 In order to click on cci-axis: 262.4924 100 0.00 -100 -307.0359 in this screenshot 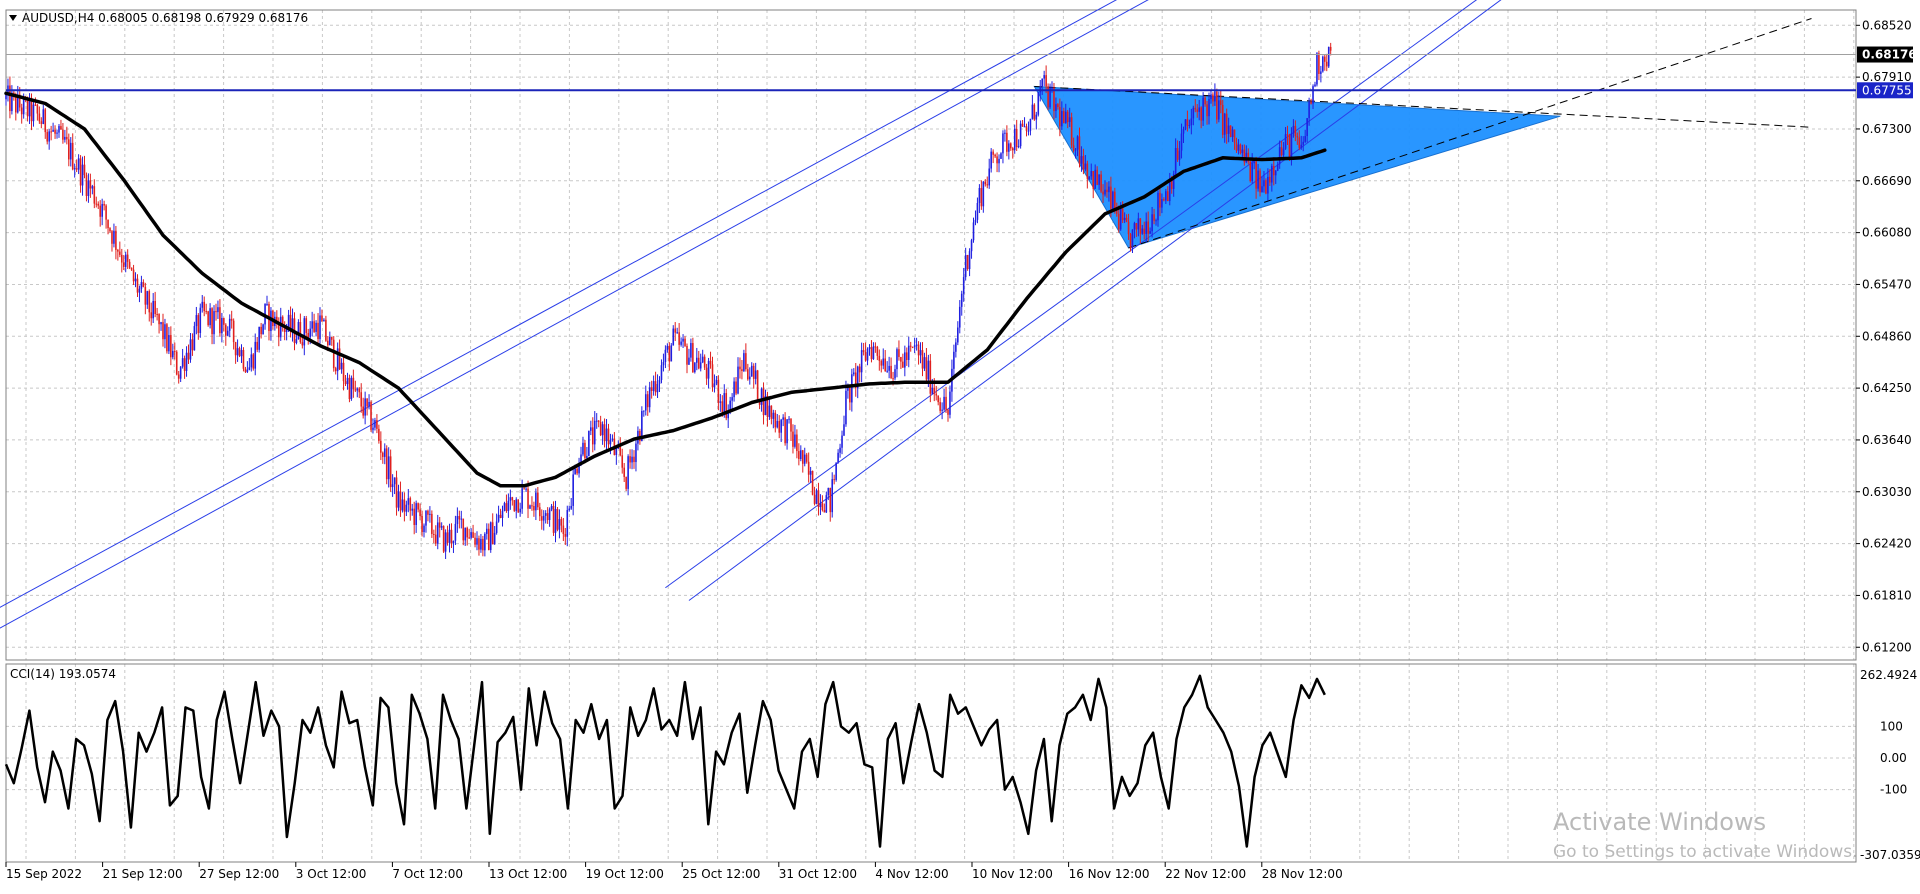, I will do `click(1890, 765)`.